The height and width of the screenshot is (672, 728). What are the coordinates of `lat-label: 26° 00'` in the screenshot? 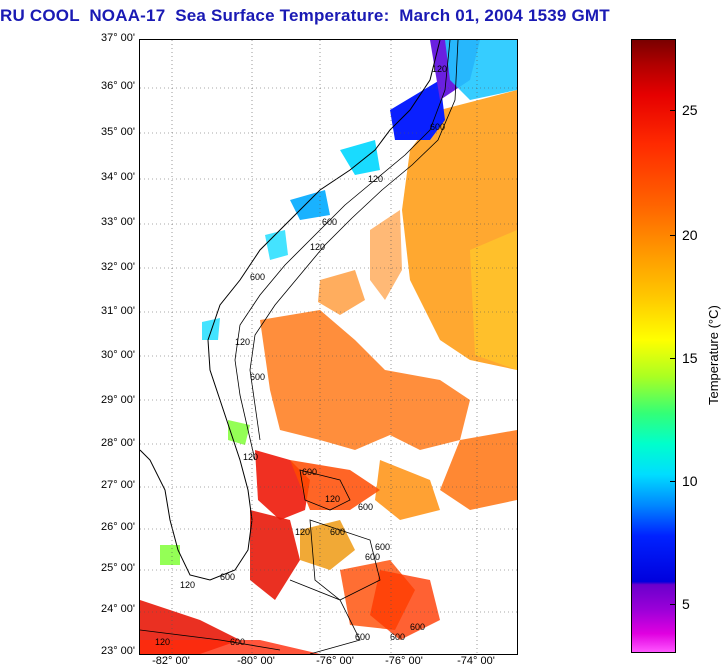 It's located at (117, 527).